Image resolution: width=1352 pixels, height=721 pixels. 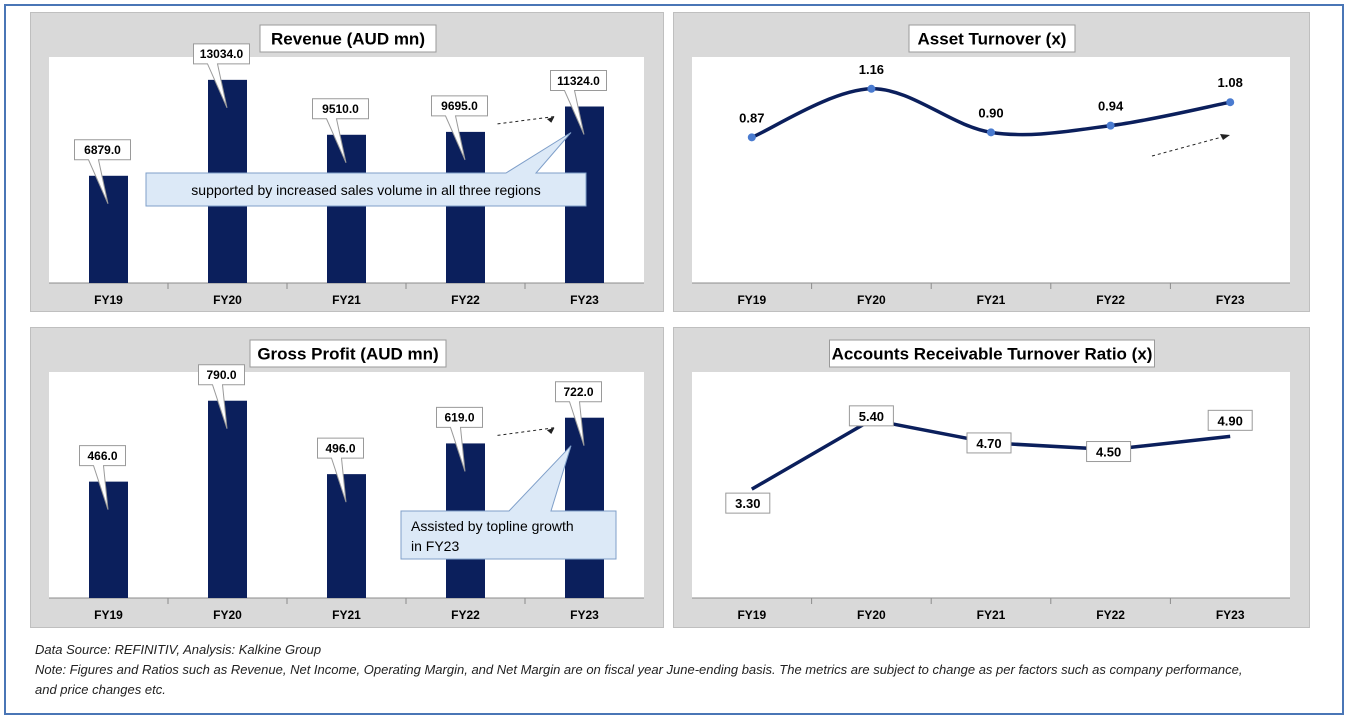 What do you see at coordinates (465, 207) in the screenshot?
I see `bar-fy22` at bounding box center [465, 207].